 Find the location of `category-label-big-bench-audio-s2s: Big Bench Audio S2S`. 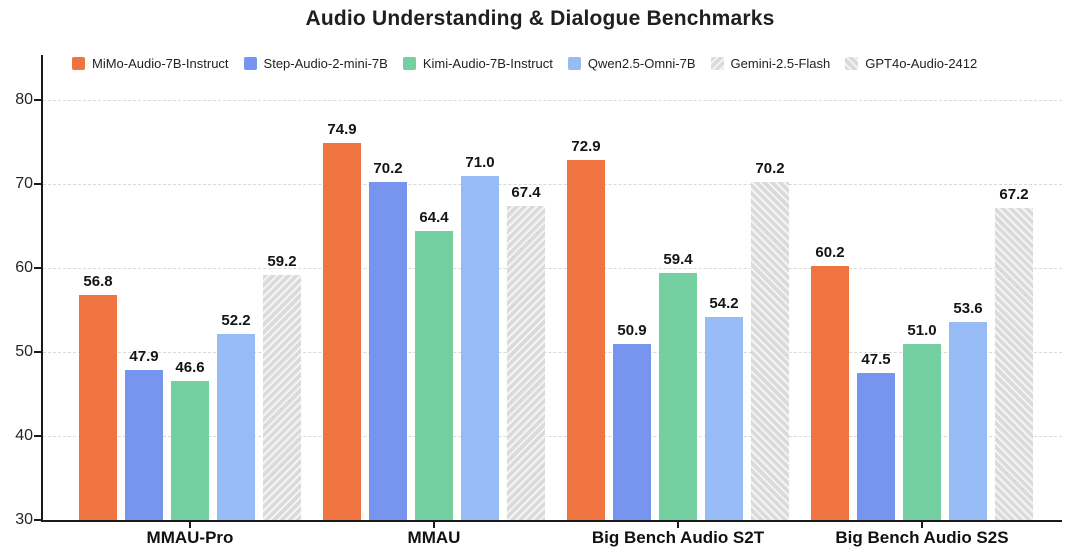

category-label-big-bench-audio-s2s: Big Bench Audio S2S is located at coordinates (922, 537).